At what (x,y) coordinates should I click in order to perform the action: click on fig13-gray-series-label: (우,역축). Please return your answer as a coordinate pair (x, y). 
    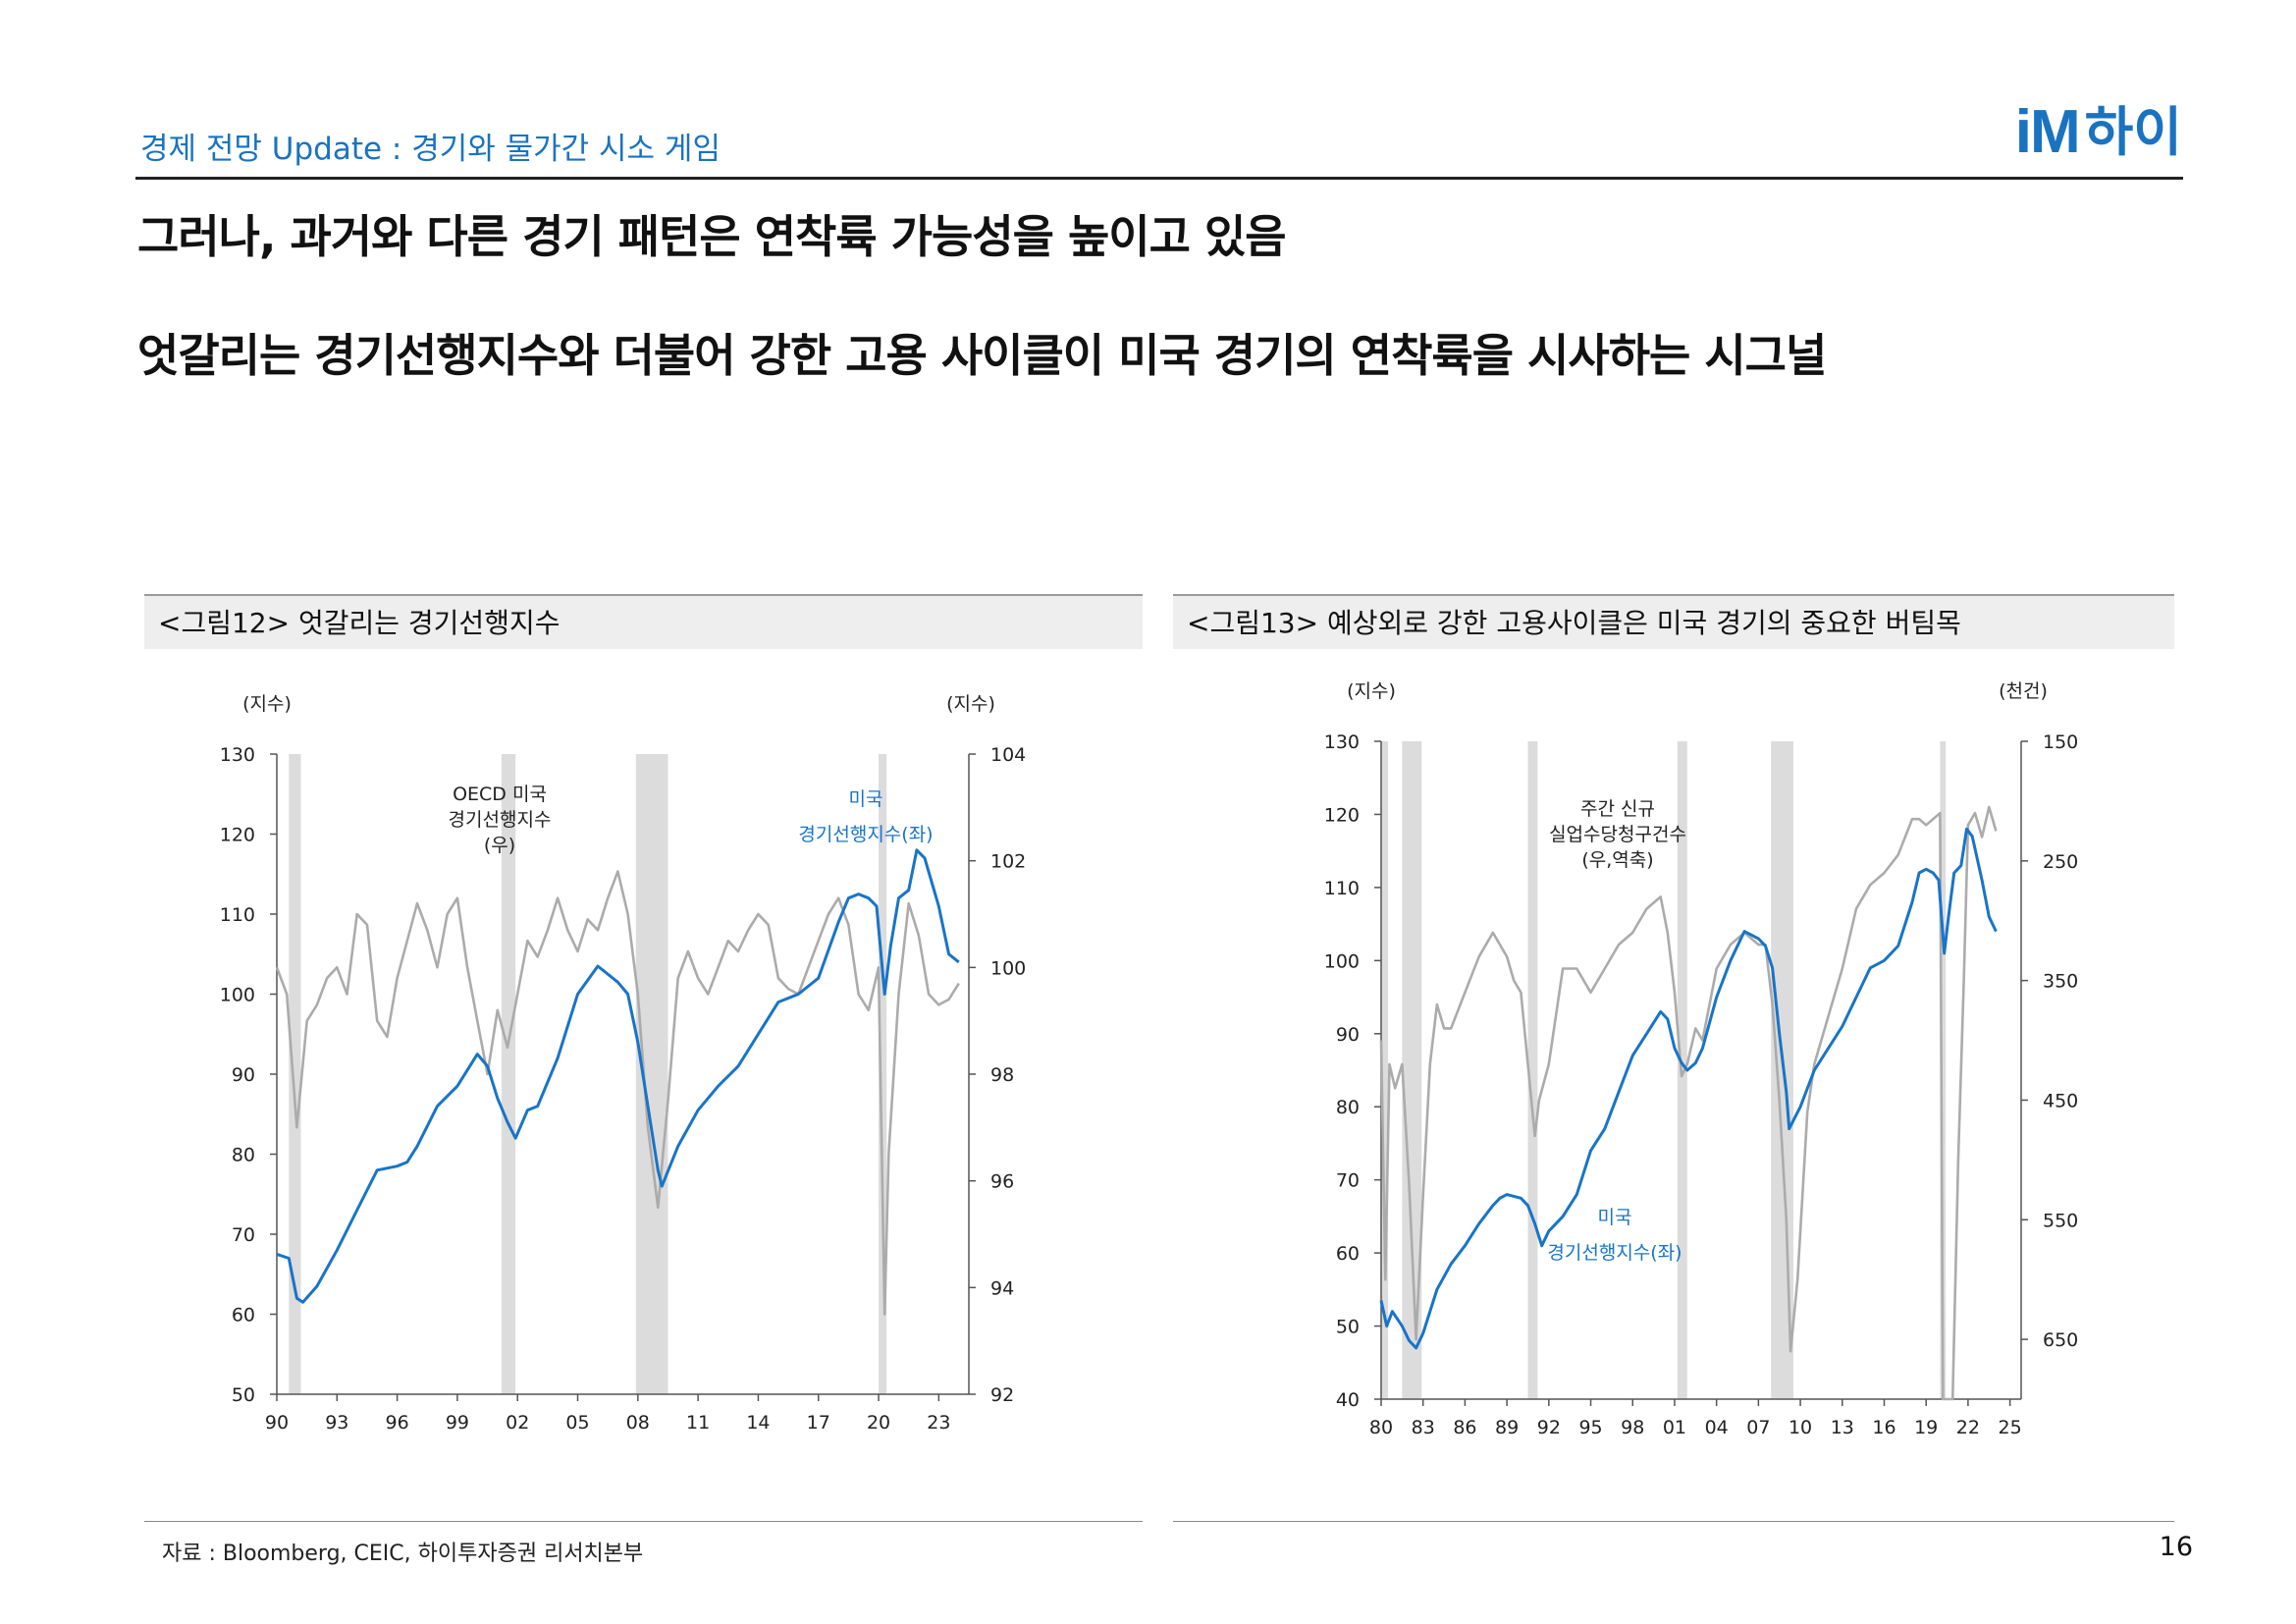
    Looking at the image, I should click on (1617, 860).